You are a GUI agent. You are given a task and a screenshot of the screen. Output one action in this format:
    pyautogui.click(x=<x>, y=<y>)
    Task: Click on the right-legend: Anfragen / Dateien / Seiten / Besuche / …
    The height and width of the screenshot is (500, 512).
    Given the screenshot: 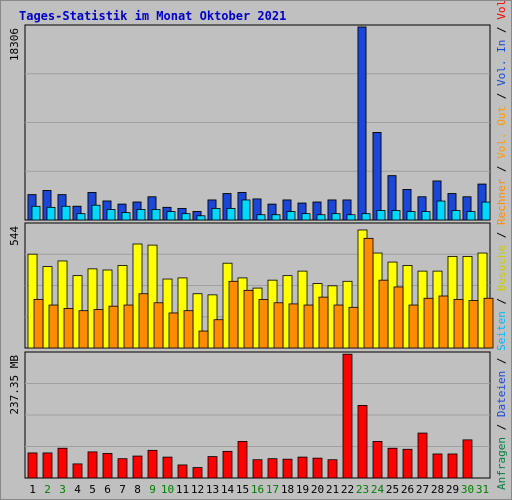 What is the action you would take?
    pyautogui.click(x=501, y=245)
    